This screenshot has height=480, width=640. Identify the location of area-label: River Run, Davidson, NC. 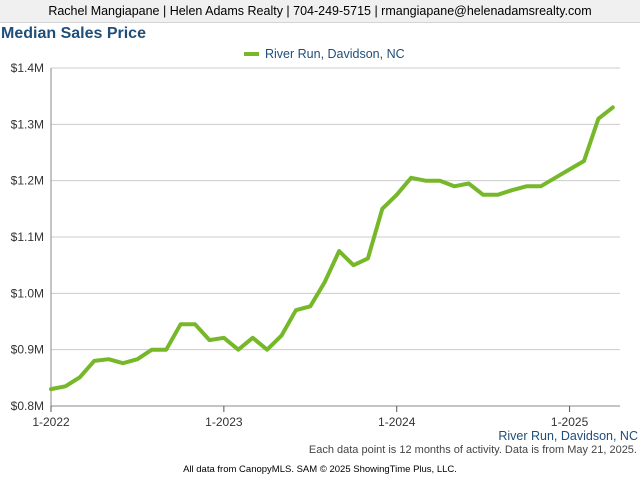
(568, 436).